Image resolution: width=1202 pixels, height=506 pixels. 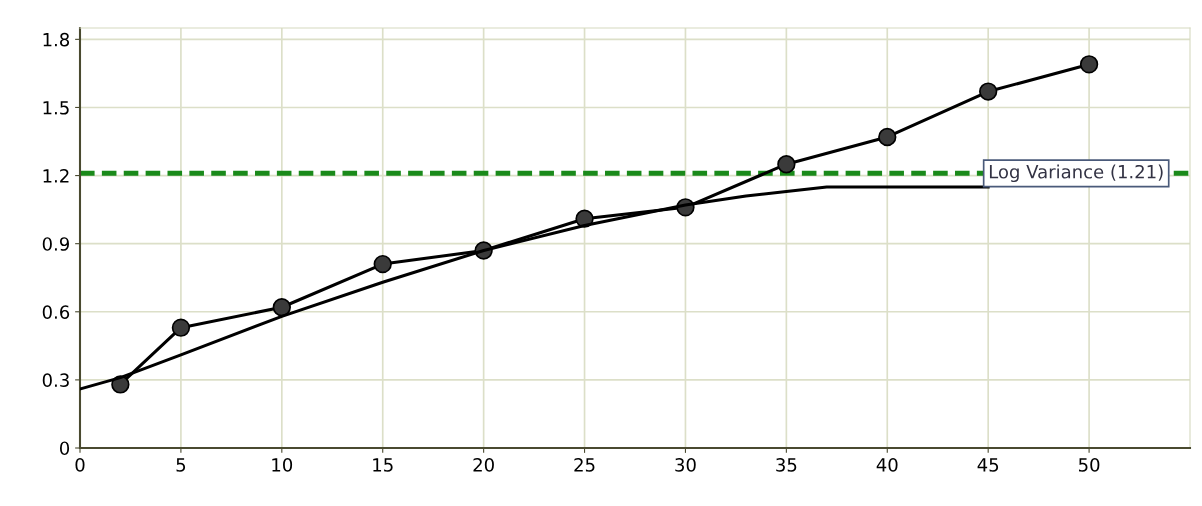 I want to click on x-tick-label: 10, so click(x=282, y=465).